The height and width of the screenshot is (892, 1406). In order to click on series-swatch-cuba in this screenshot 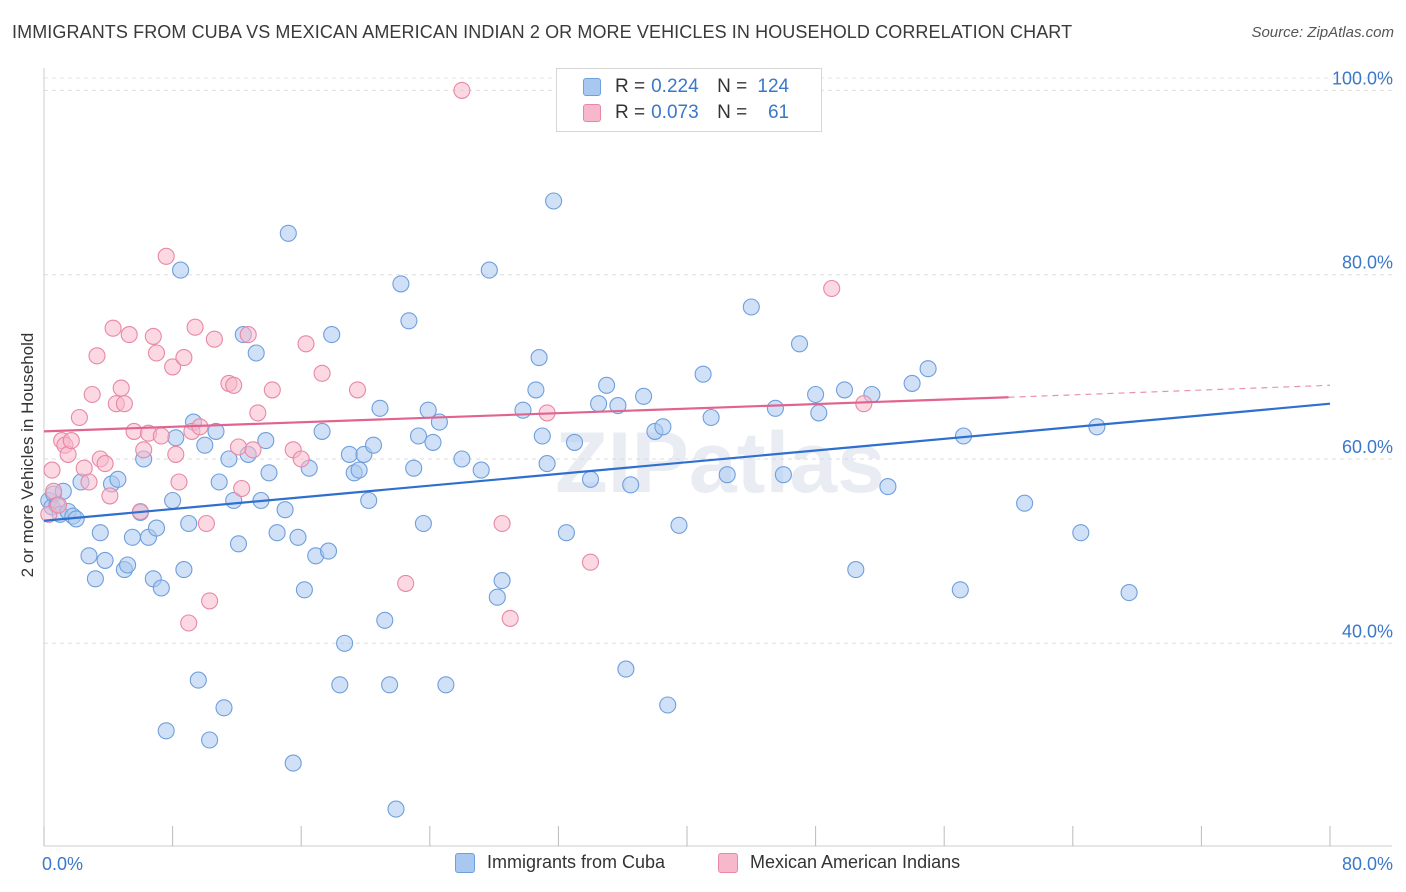, I will do `click(465, 862)`.